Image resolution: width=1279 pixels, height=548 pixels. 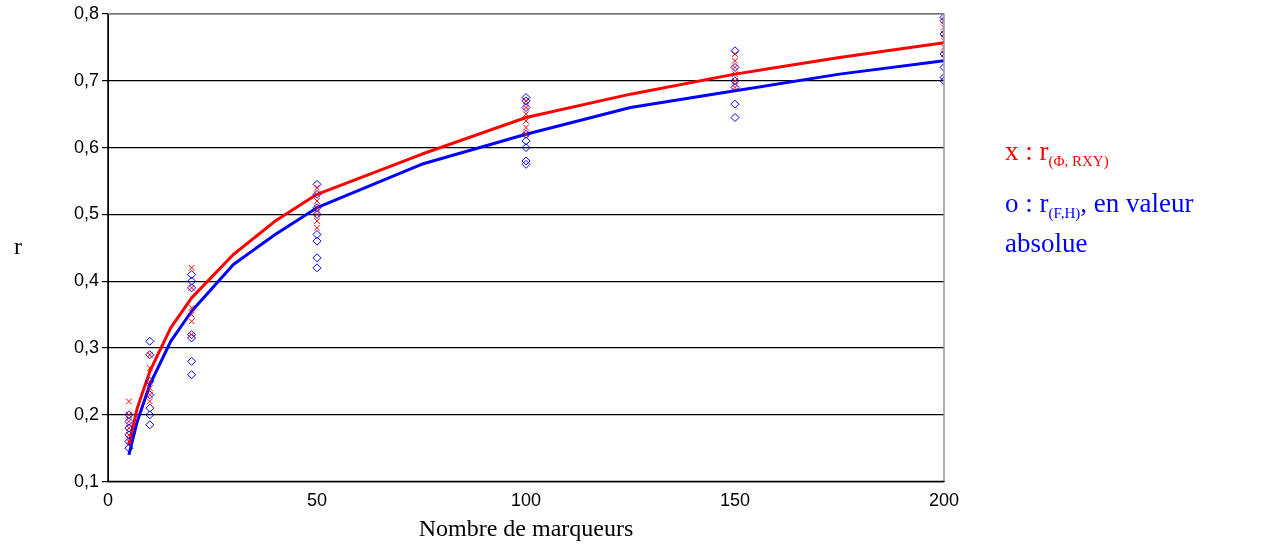 I want to click on y-axis-title: r, so click(x=18, y=246).